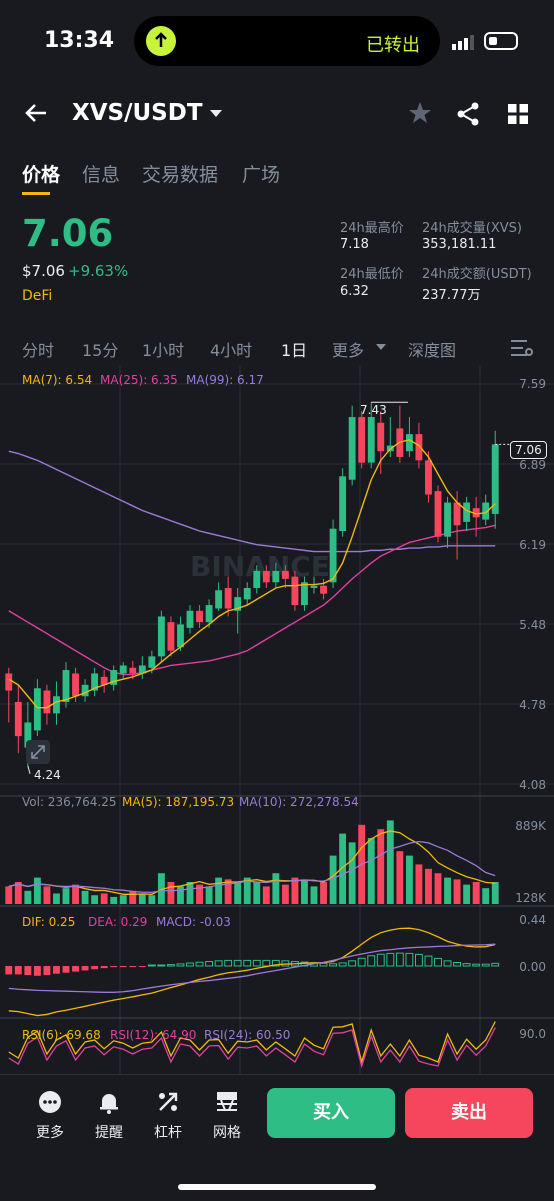 This screenshot has height=1201, width=554. What do you see at coordinates (459, 244) in the screenshot?
I see `volume-value: 353,181.11` at bounding box center [459, 244].